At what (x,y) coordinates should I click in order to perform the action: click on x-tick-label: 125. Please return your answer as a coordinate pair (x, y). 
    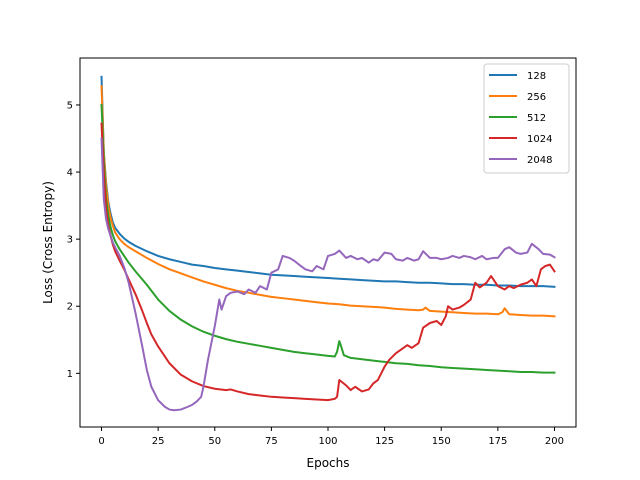
    Looking at the image, I should click on (384, 441).